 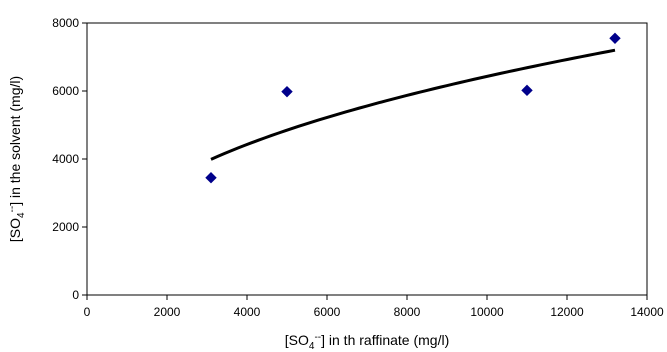 What do you see at coordinates (167, 312) in the screenshot?
I see `x-tick-label: 2000` at bounding box center [167, 312].